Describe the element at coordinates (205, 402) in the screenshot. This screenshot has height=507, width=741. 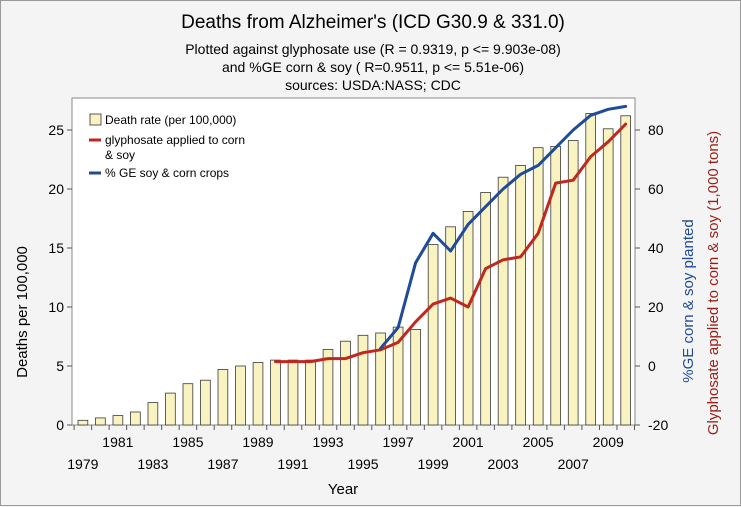
I see `bar-1986` at that location.